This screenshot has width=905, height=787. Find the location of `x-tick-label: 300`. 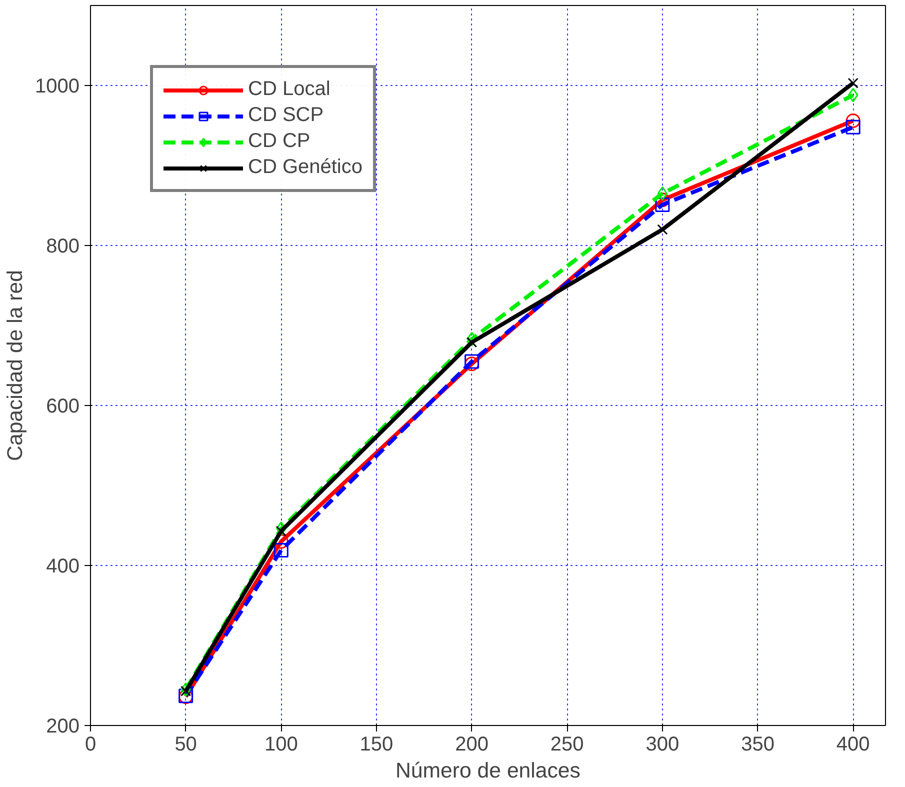

x-tick-label: 300 is located at coordinates (663, 745).